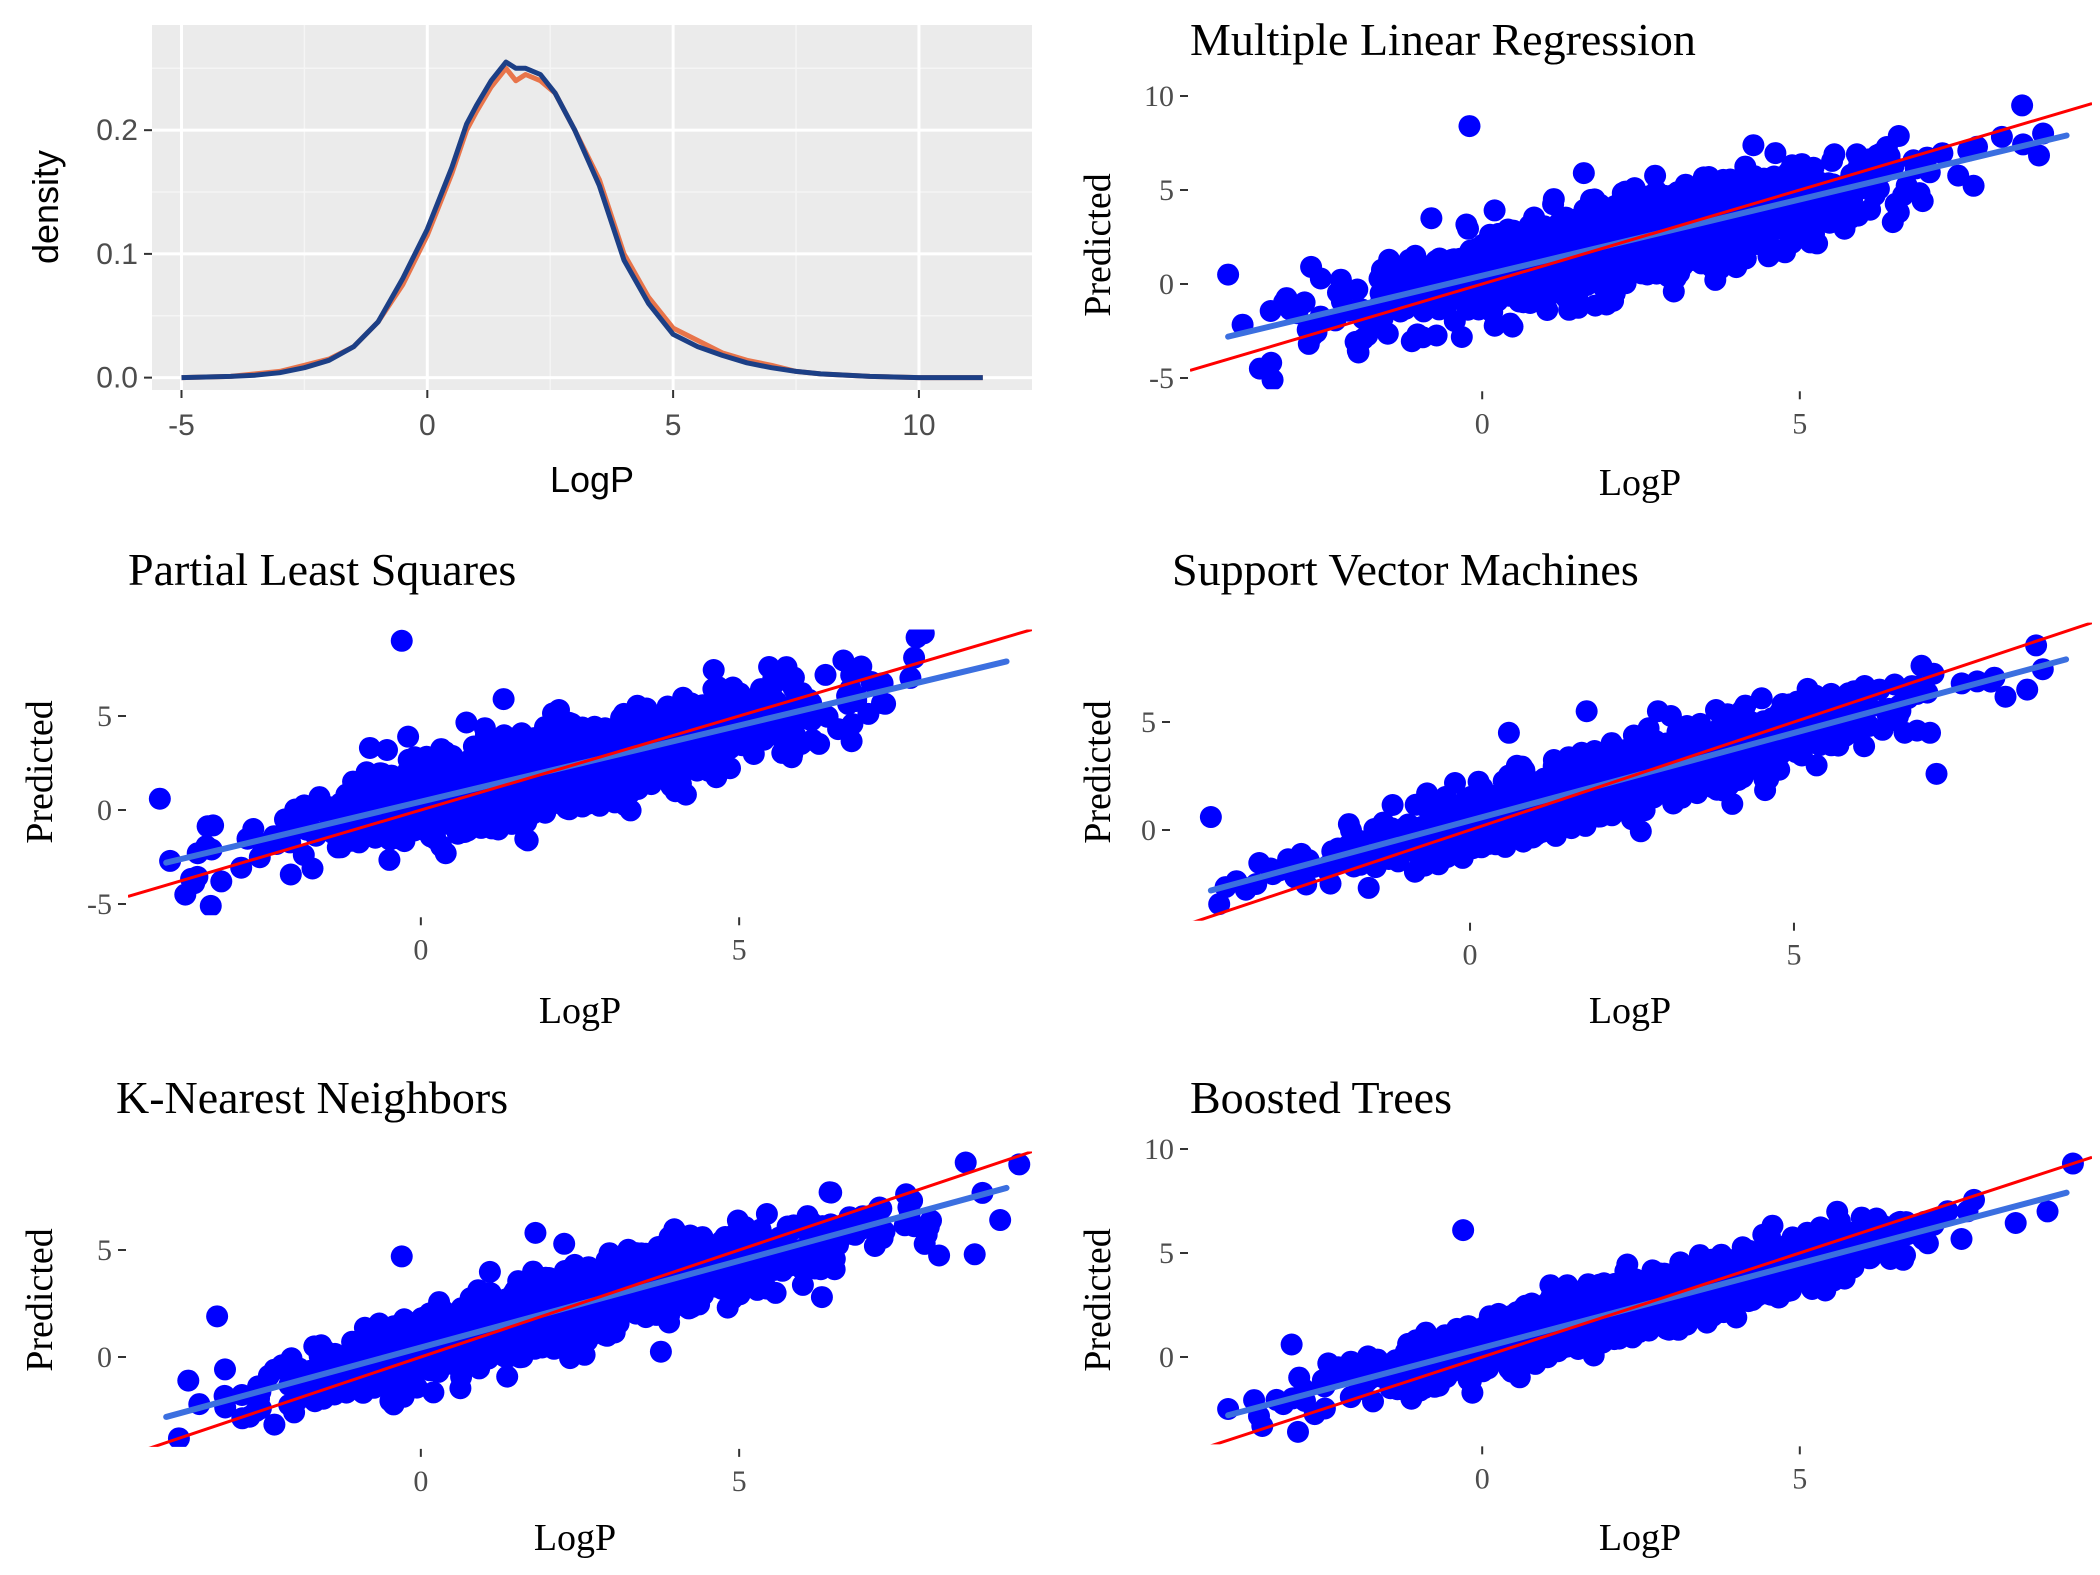 Image resolution: width=2100 pixels, height=1575 pixels. What do you see at coordinates (427, 425) in the screenshot?
I see `density-x-tick-label: 0` at bounding box center [427, 425].